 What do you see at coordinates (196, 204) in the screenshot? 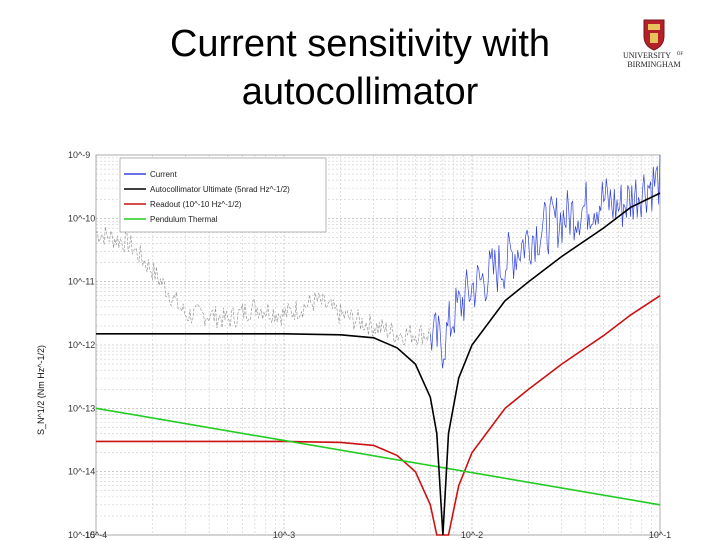
I see `legend-entry-label: Readout (10^-10 Hz^-1/2)` at bounding box center [196, 204].